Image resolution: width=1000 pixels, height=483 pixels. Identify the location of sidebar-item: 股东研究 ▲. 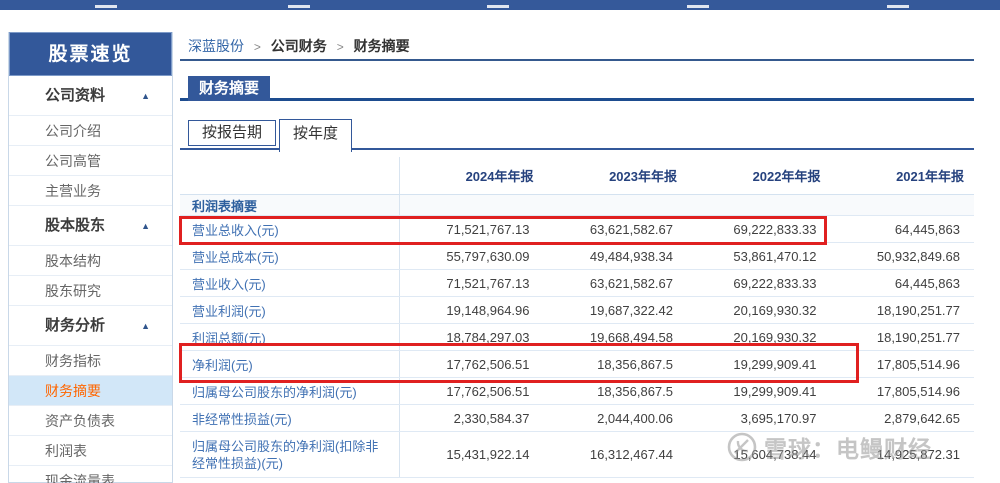
(90, 291).